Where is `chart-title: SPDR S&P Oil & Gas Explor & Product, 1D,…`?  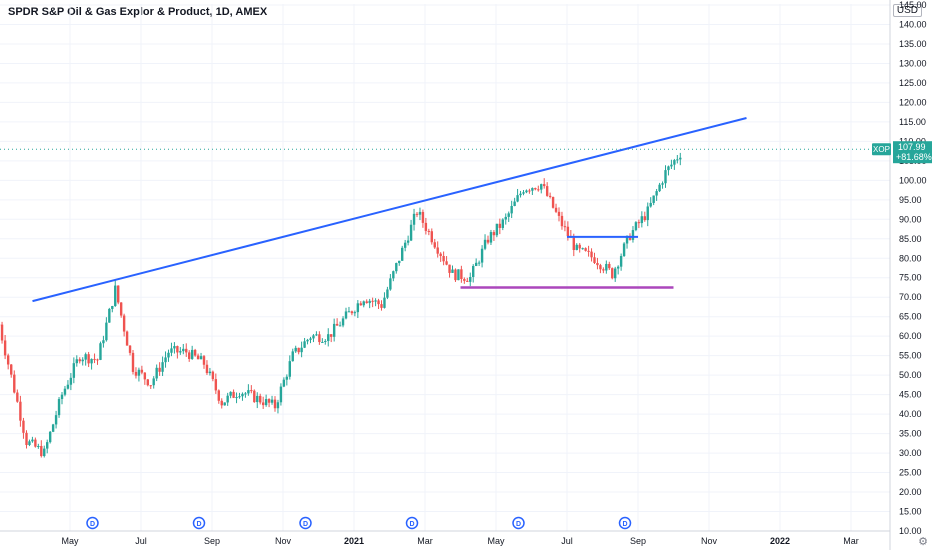 chart-title: SPDR S&P Oil & Gas Explor & Product, 1D,… is located at coordinates (138, 12).